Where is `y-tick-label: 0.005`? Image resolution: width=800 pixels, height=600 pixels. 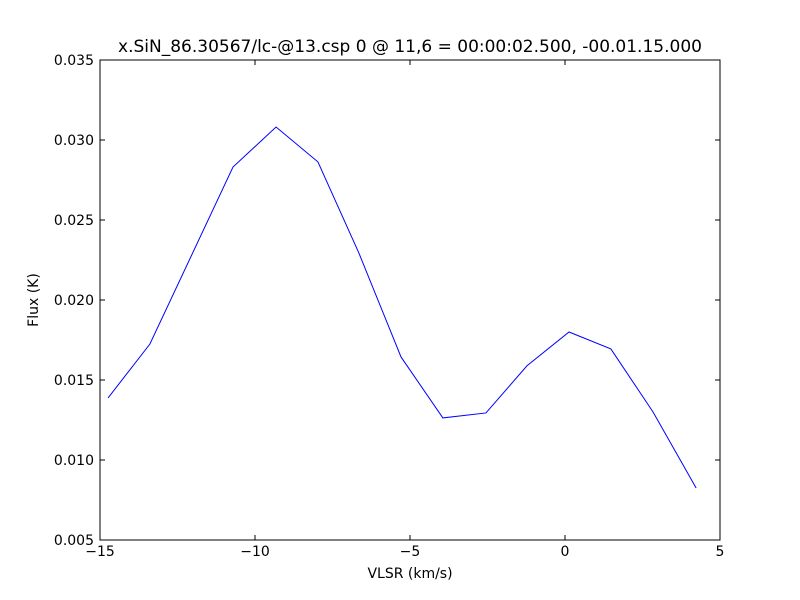 y-tick-label: 0.005 is located at coordinates (74, 541).